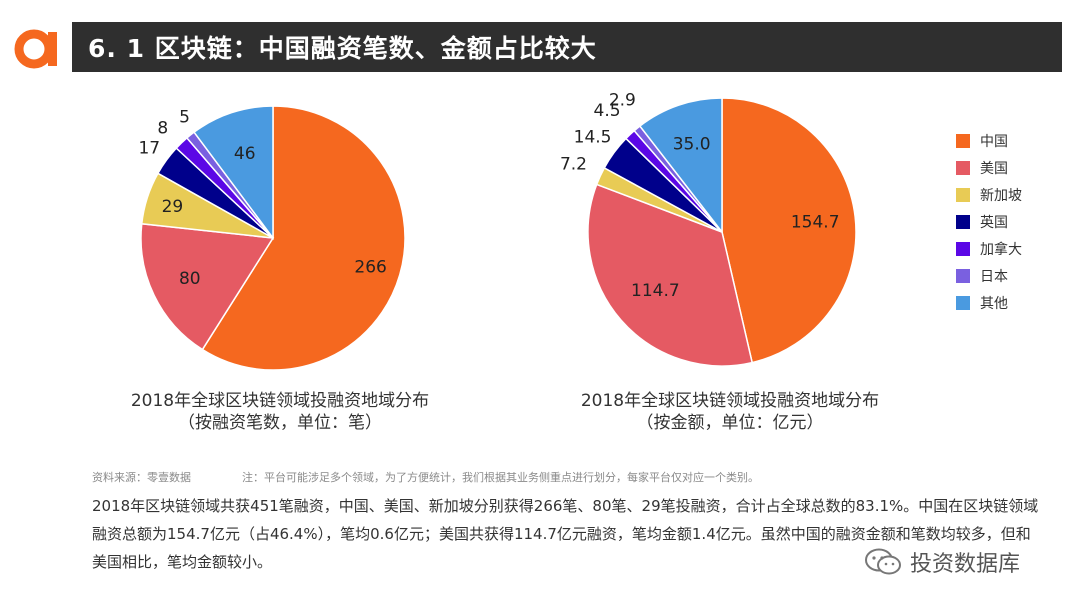  I want to click on title-bar: 6. 1 区块链：中国融资笔数、金额占比较大, so click(567, 47).